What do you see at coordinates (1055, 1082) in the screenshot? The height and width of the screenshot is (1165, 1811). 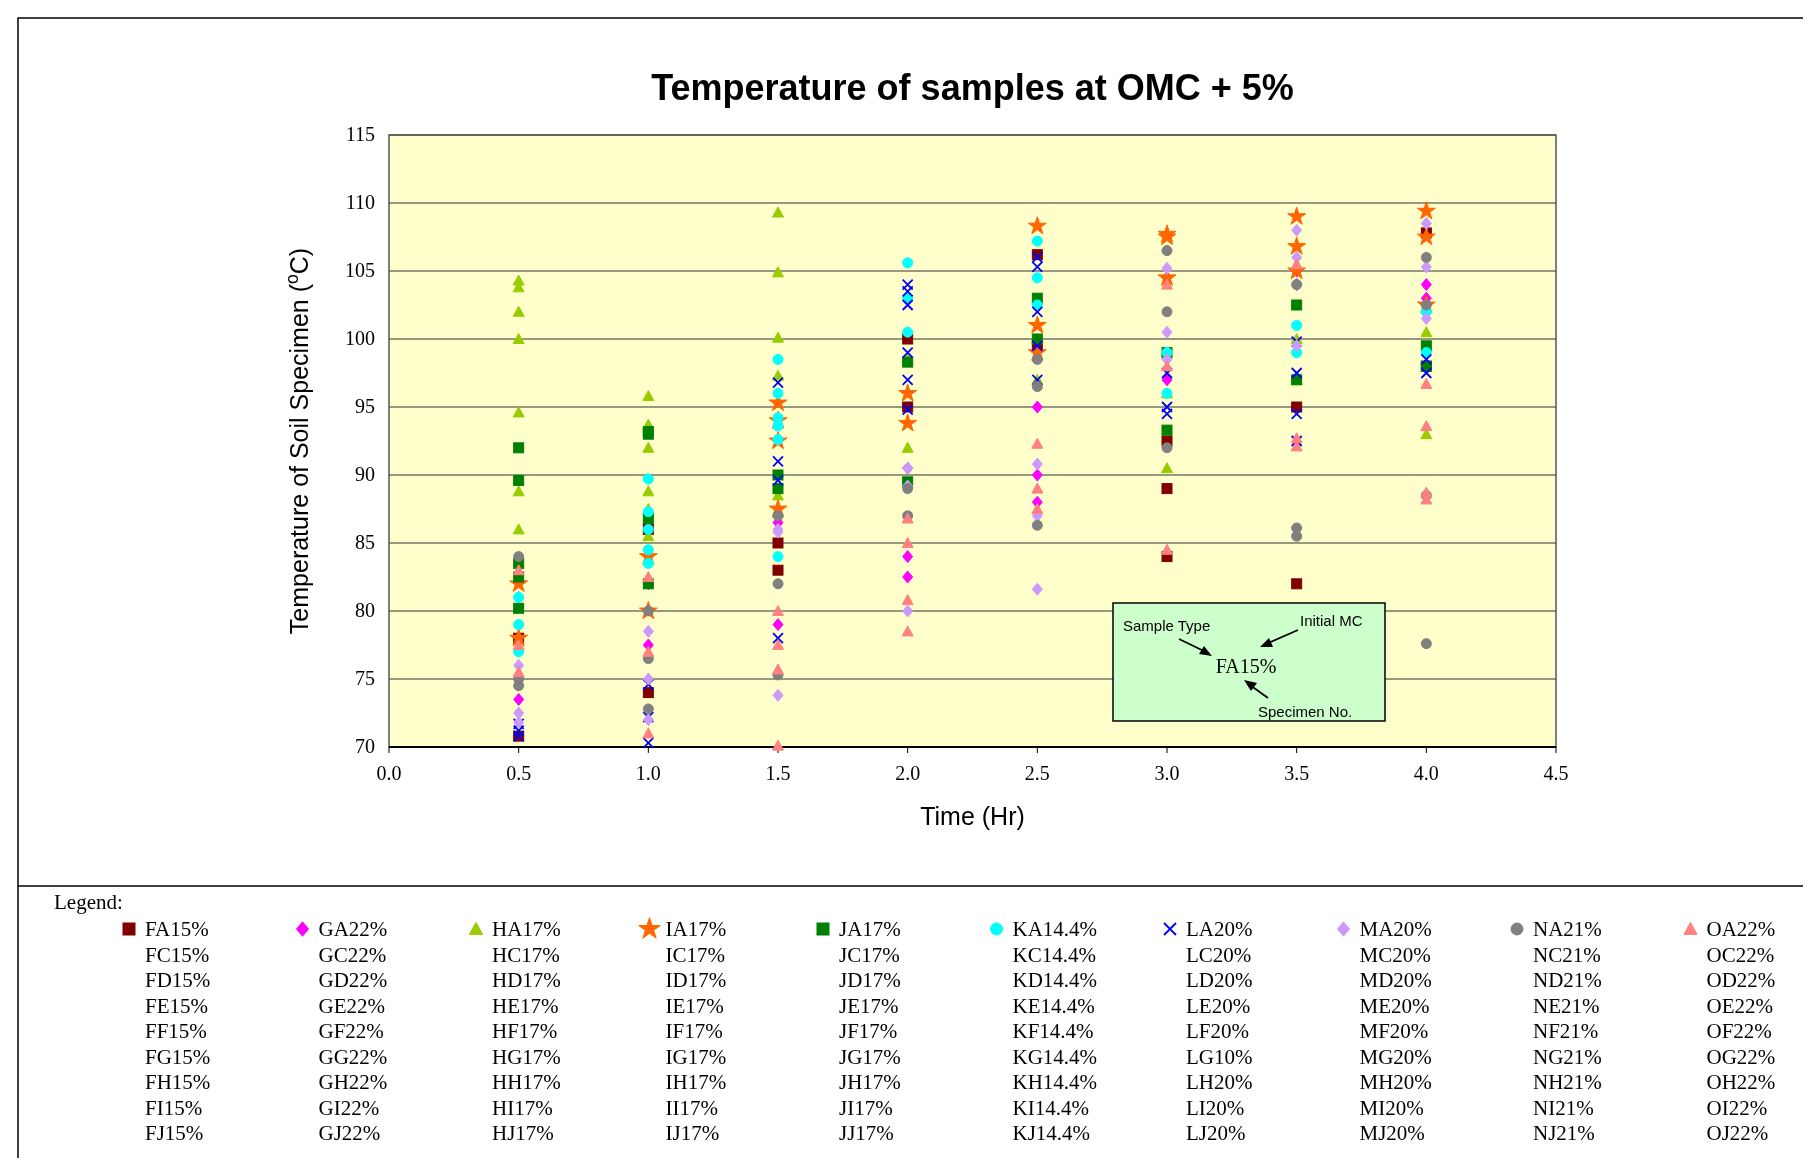 I see `text: KH14.4%` at bounding box center [1055, 1082].